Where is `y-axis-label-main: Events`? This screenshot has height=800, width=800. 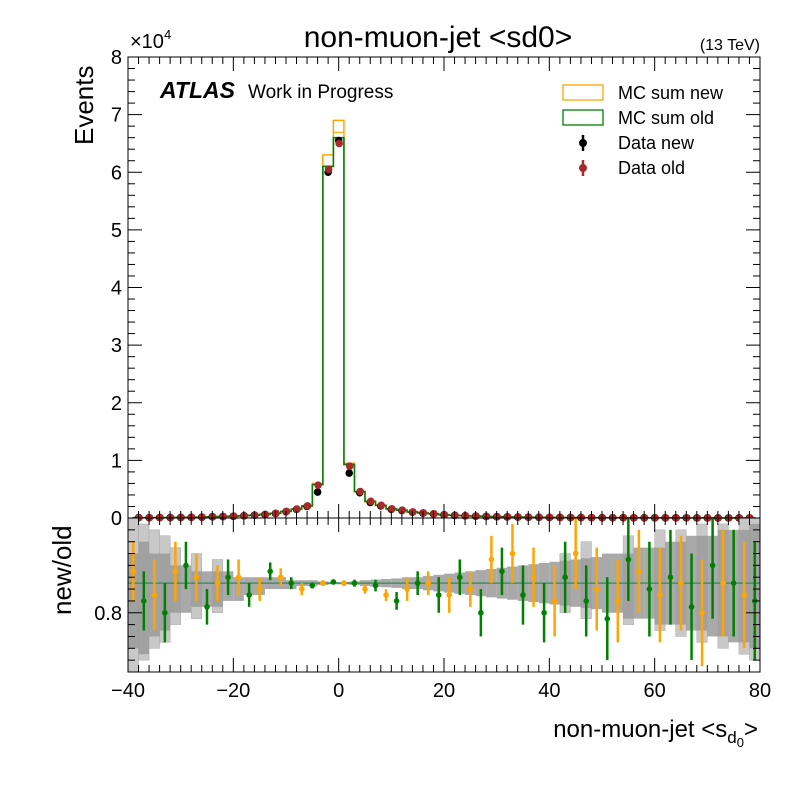 y-axis-label-main: Events is located at coordinates (84, 106).